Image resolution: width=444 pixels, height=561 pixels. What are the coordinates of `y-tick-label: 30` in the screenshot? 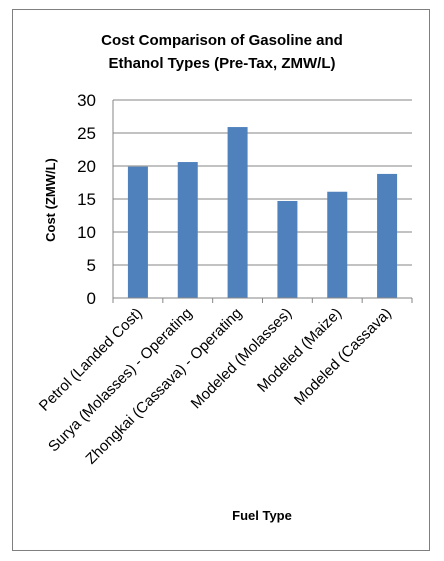 It's located at (86, 100).